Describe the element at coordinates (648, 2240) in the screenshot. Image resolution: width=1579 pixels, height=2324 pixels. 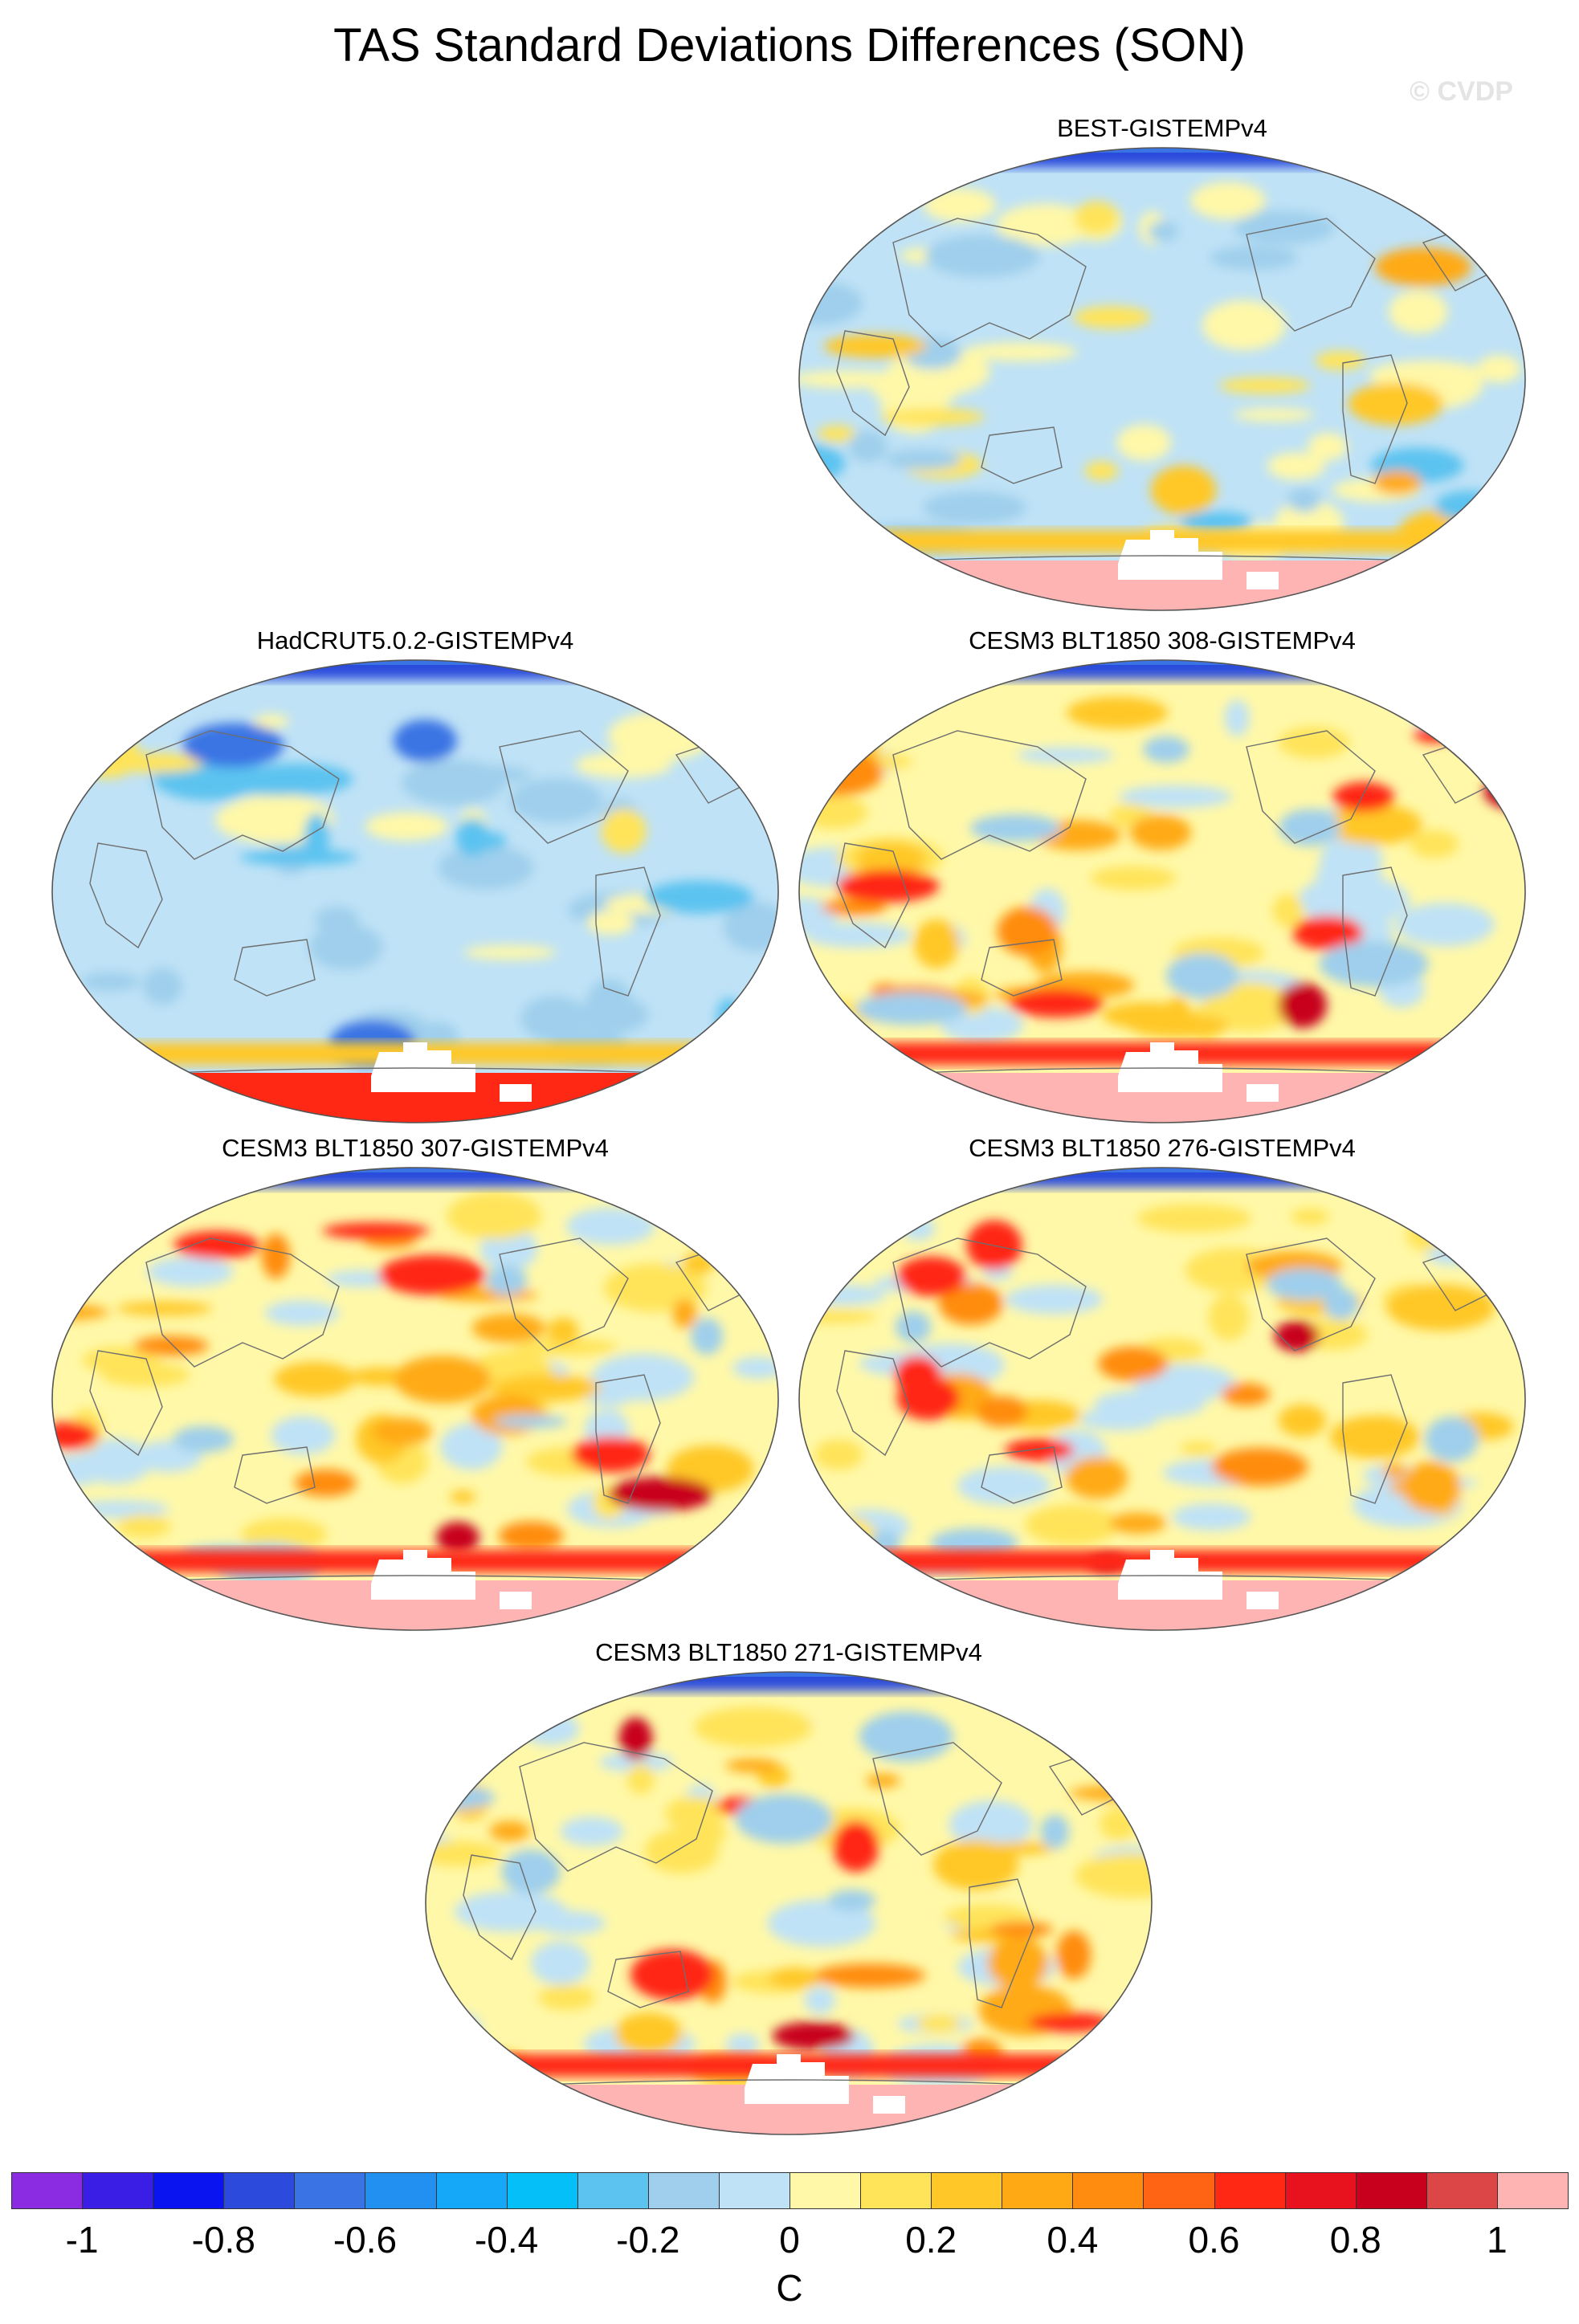
I see `colorbar-tick-label: -0.2` at that location.